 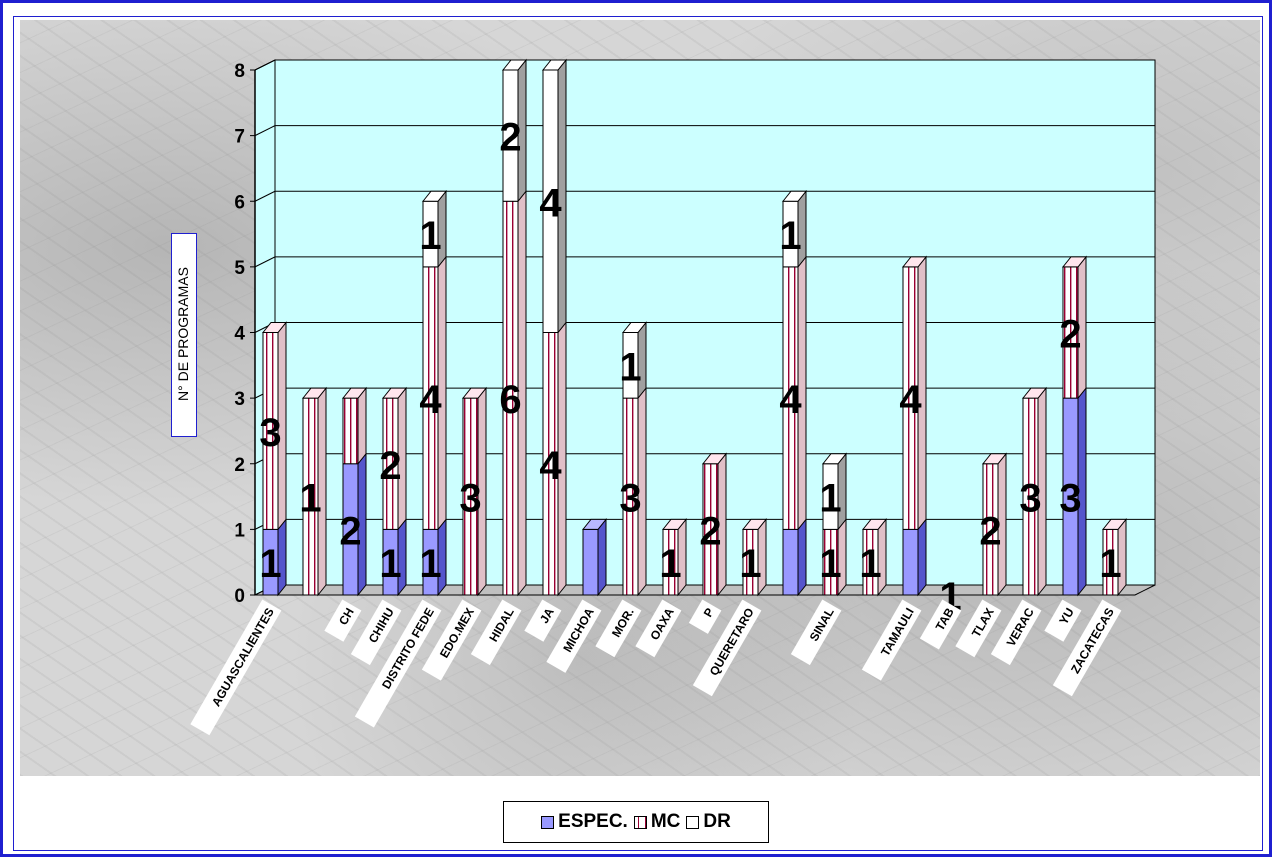 I want to click on category-label-group: SINAL, so click(x=816, y=632).